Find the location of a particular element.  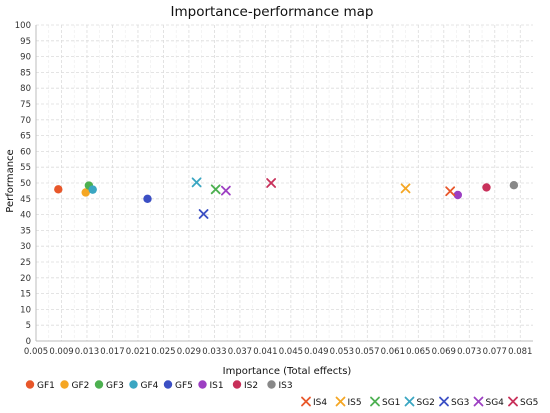

legend-marker-gf5 is located at coordinates (168, 384).